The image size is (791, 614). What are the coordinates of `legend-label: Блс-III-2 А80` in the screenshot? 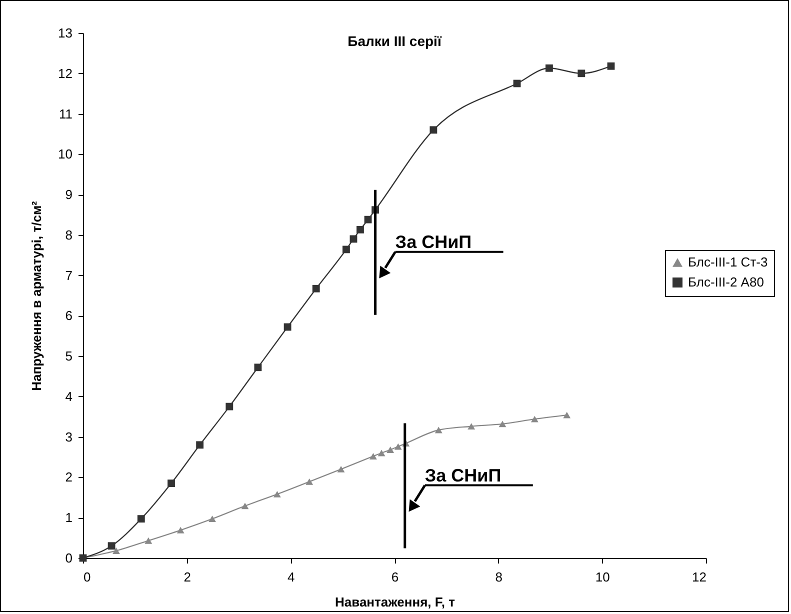 It's located at (726, 282).